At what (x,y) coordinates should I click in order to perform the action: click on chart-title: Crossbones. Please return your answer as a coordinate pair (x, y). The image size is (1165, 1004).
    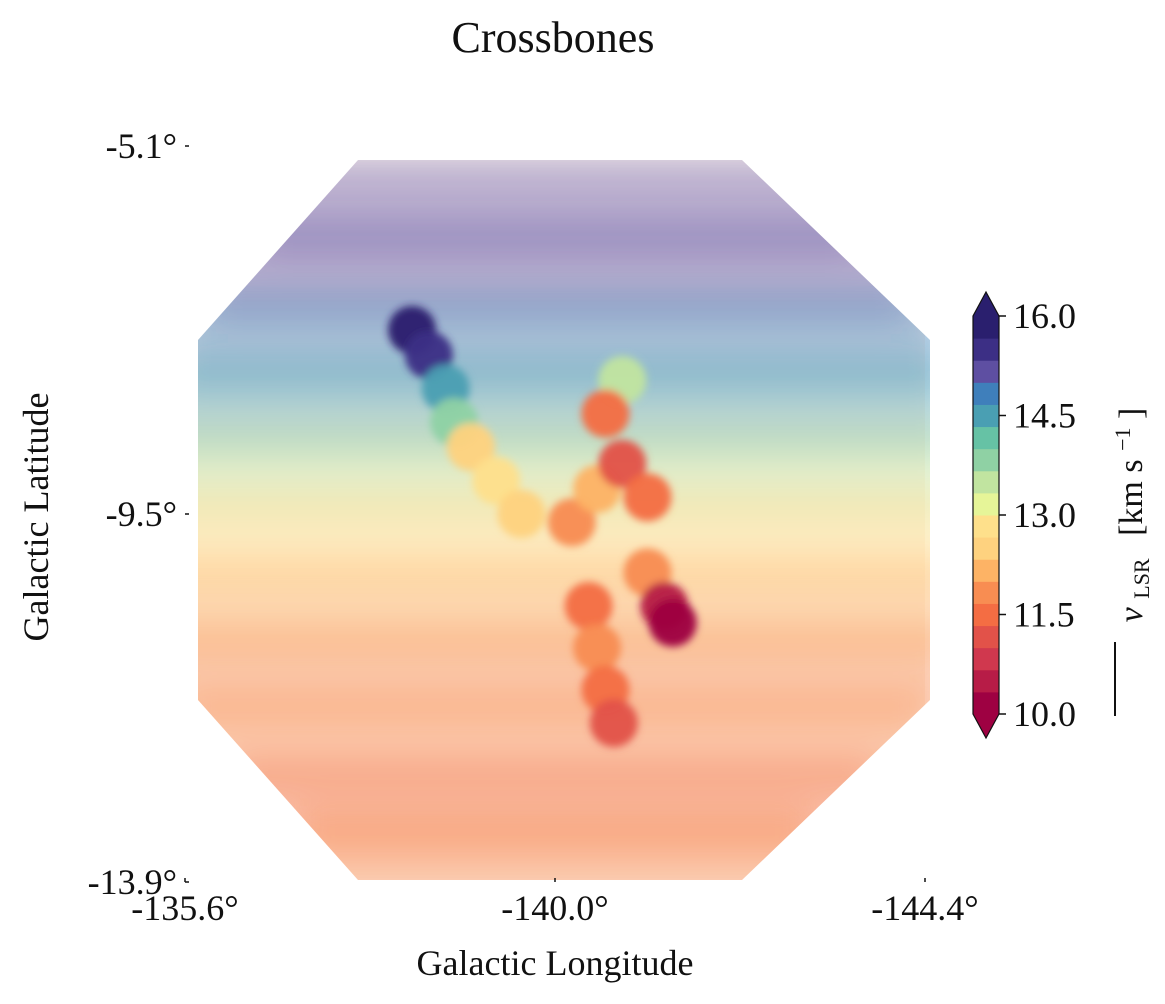
    Looking at the image, I should click on (553, 37).